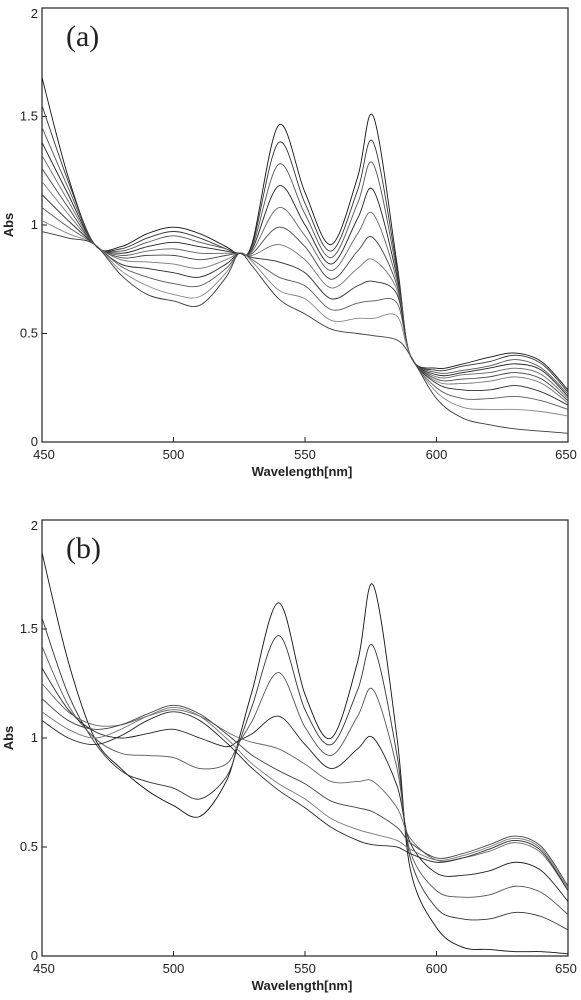  I want to click on panel-b-x-axis-title: Wavelength[nm], so click(302, 985).